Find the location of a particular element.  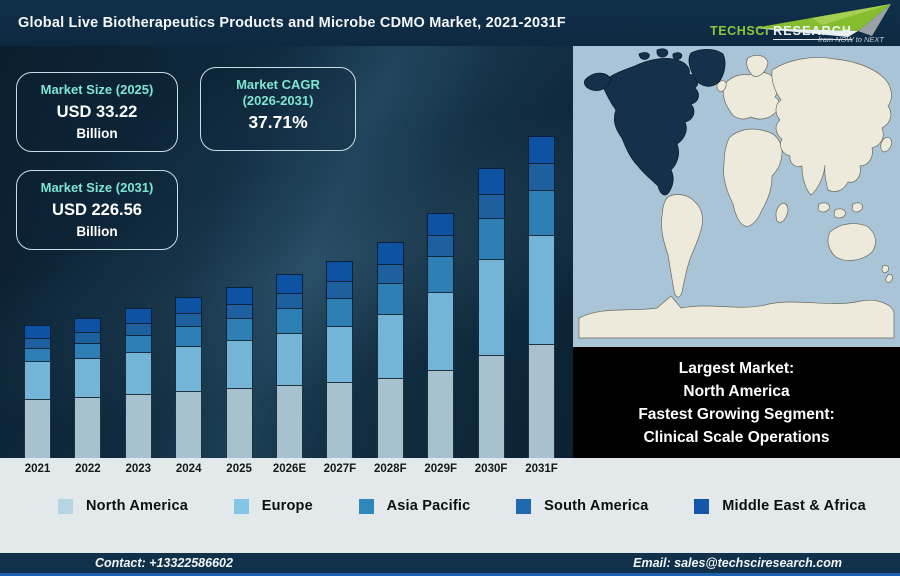

legend-item-north-america: North America is located at coordinates (123, 506).